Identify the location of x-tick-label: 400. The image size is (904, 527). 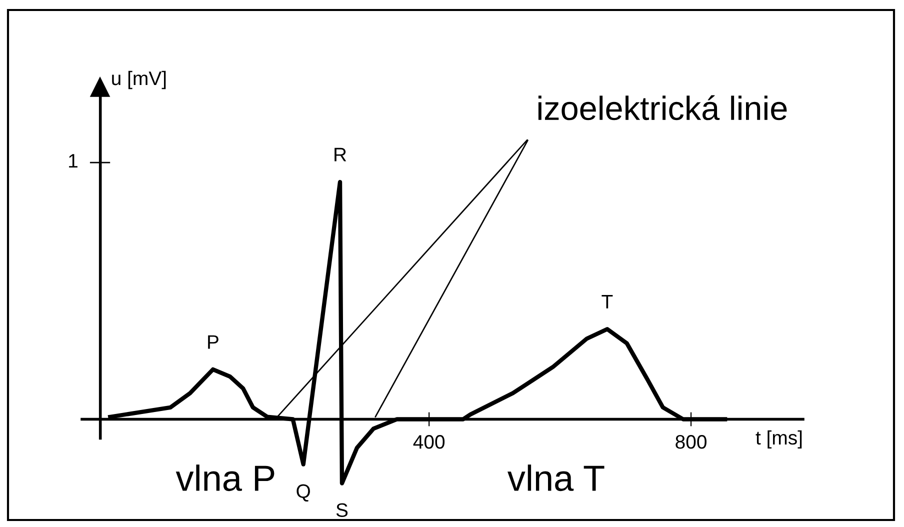
(429, 442).